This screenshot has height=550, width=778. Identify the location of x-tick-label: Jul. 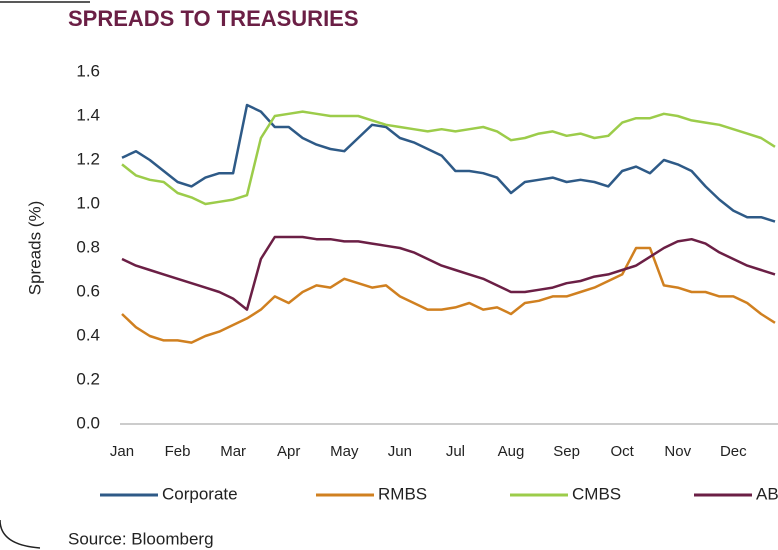
(455, 451).